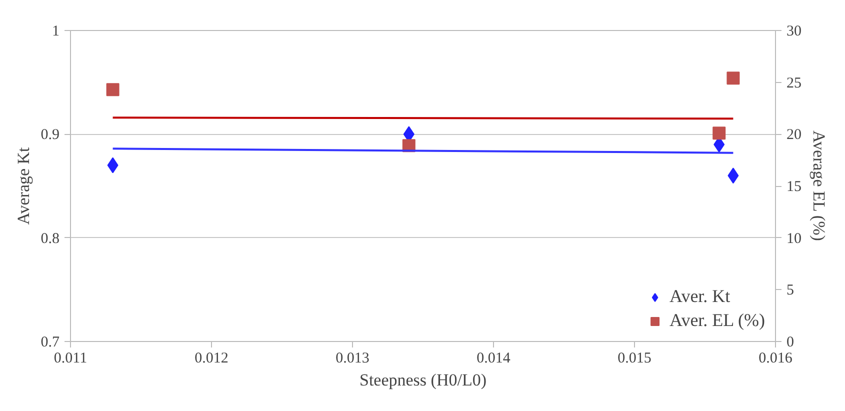 The width and height of the screenshot is (845, 411). Describe the element at coordinates (794, 238) in the screenshot. I see `y2-tick-label: 10` at that location.